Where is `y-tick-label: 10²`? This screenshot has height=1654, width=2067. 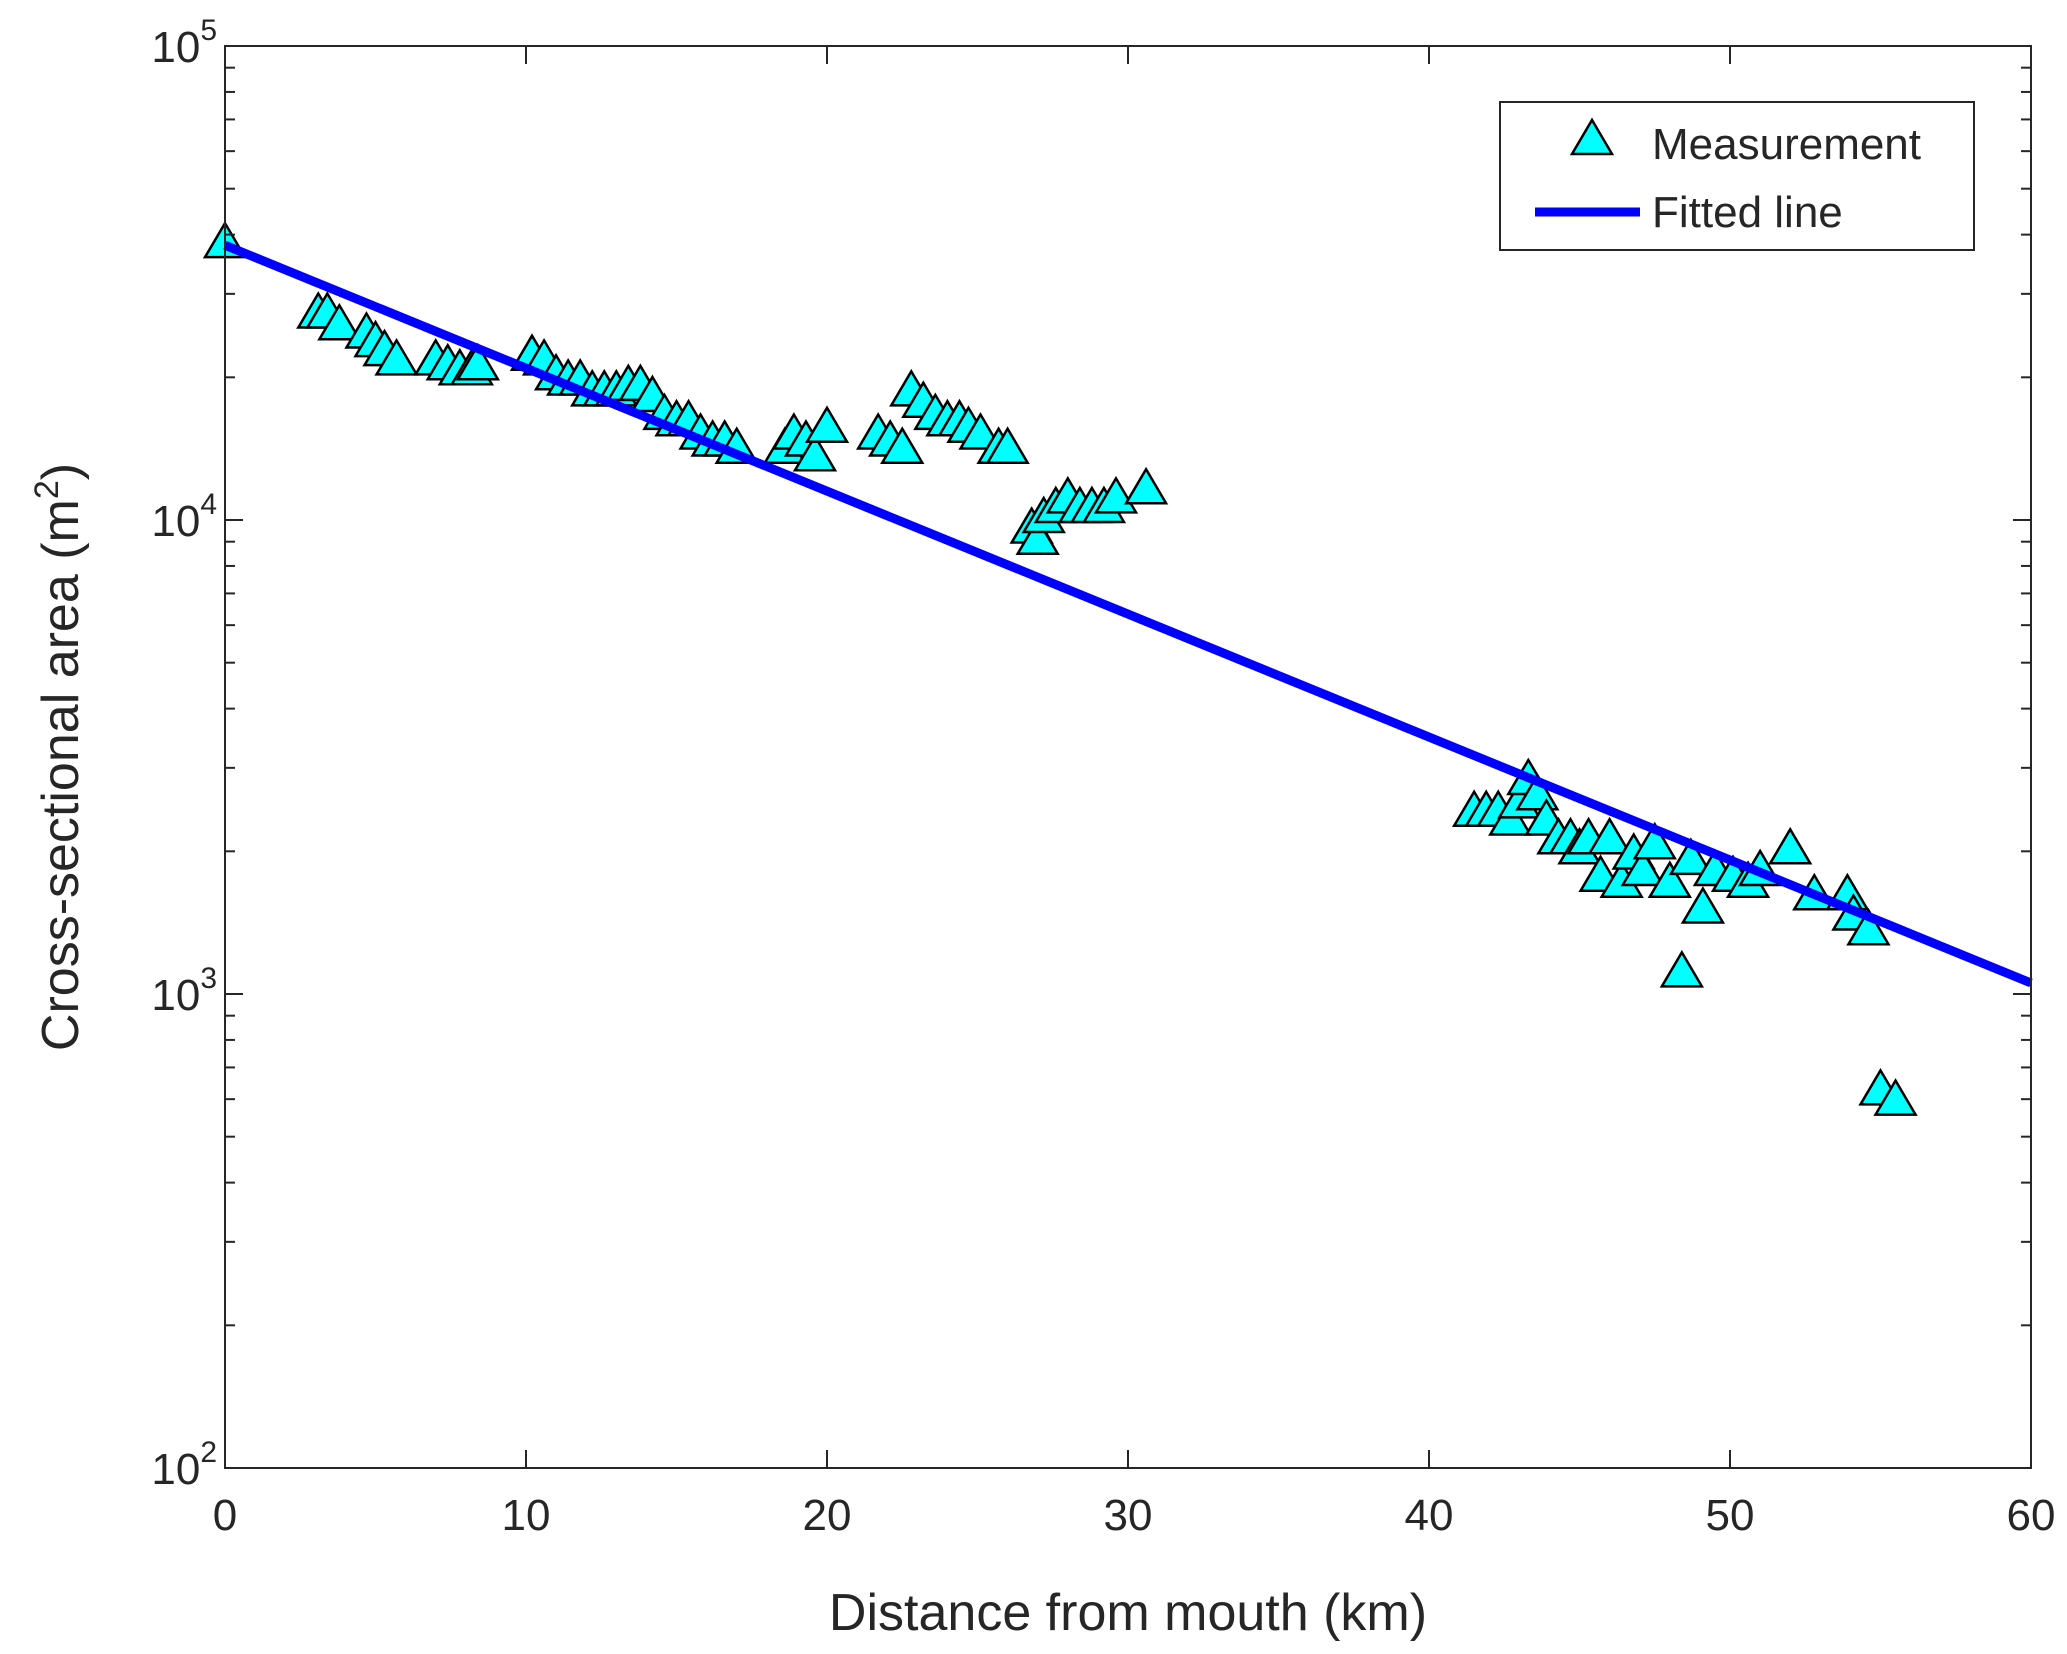
y-tick-label: 10² is located at coordinates (184, 1465).